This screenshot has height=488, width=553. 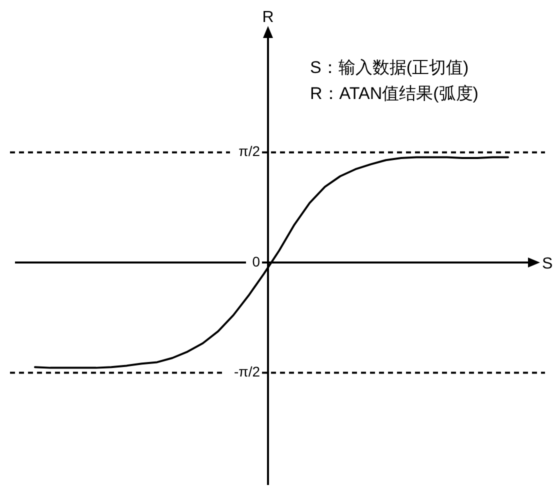 I want to click on x-axis-title: S, so click(x=547, y=264).